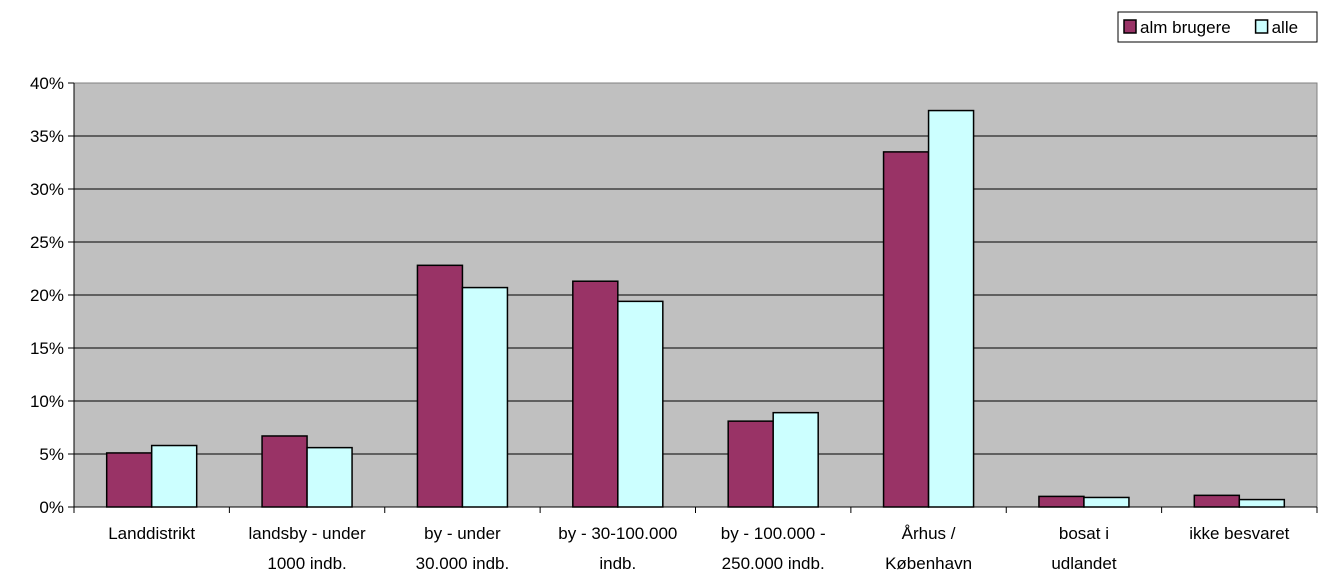  What do you see at coordinates (306, 563) in the screenshot?
I see `x-tick-label: 1000 indb.` at bounding box center [306, 563].